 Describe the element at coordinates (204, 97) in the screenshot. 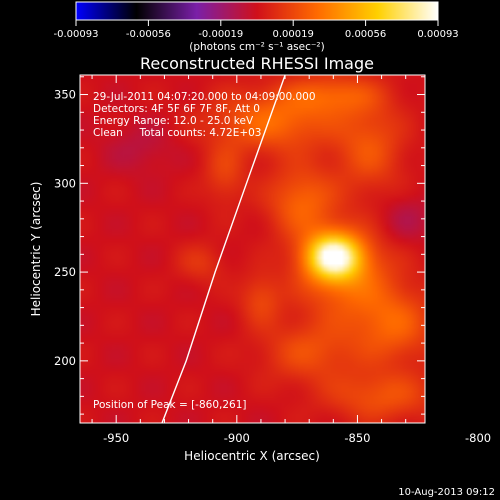

I see `annotation-time-range: 29-Jul-2011 04:07:20.000 to 04:09:00.000` at that location.